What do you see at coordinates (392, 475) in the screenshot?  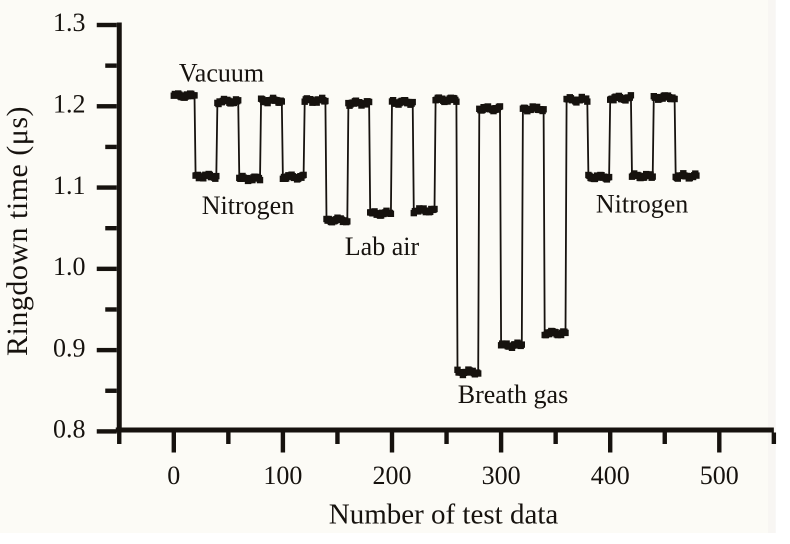 I see `x-tick-label: 200` at bounding box center [392, 475].